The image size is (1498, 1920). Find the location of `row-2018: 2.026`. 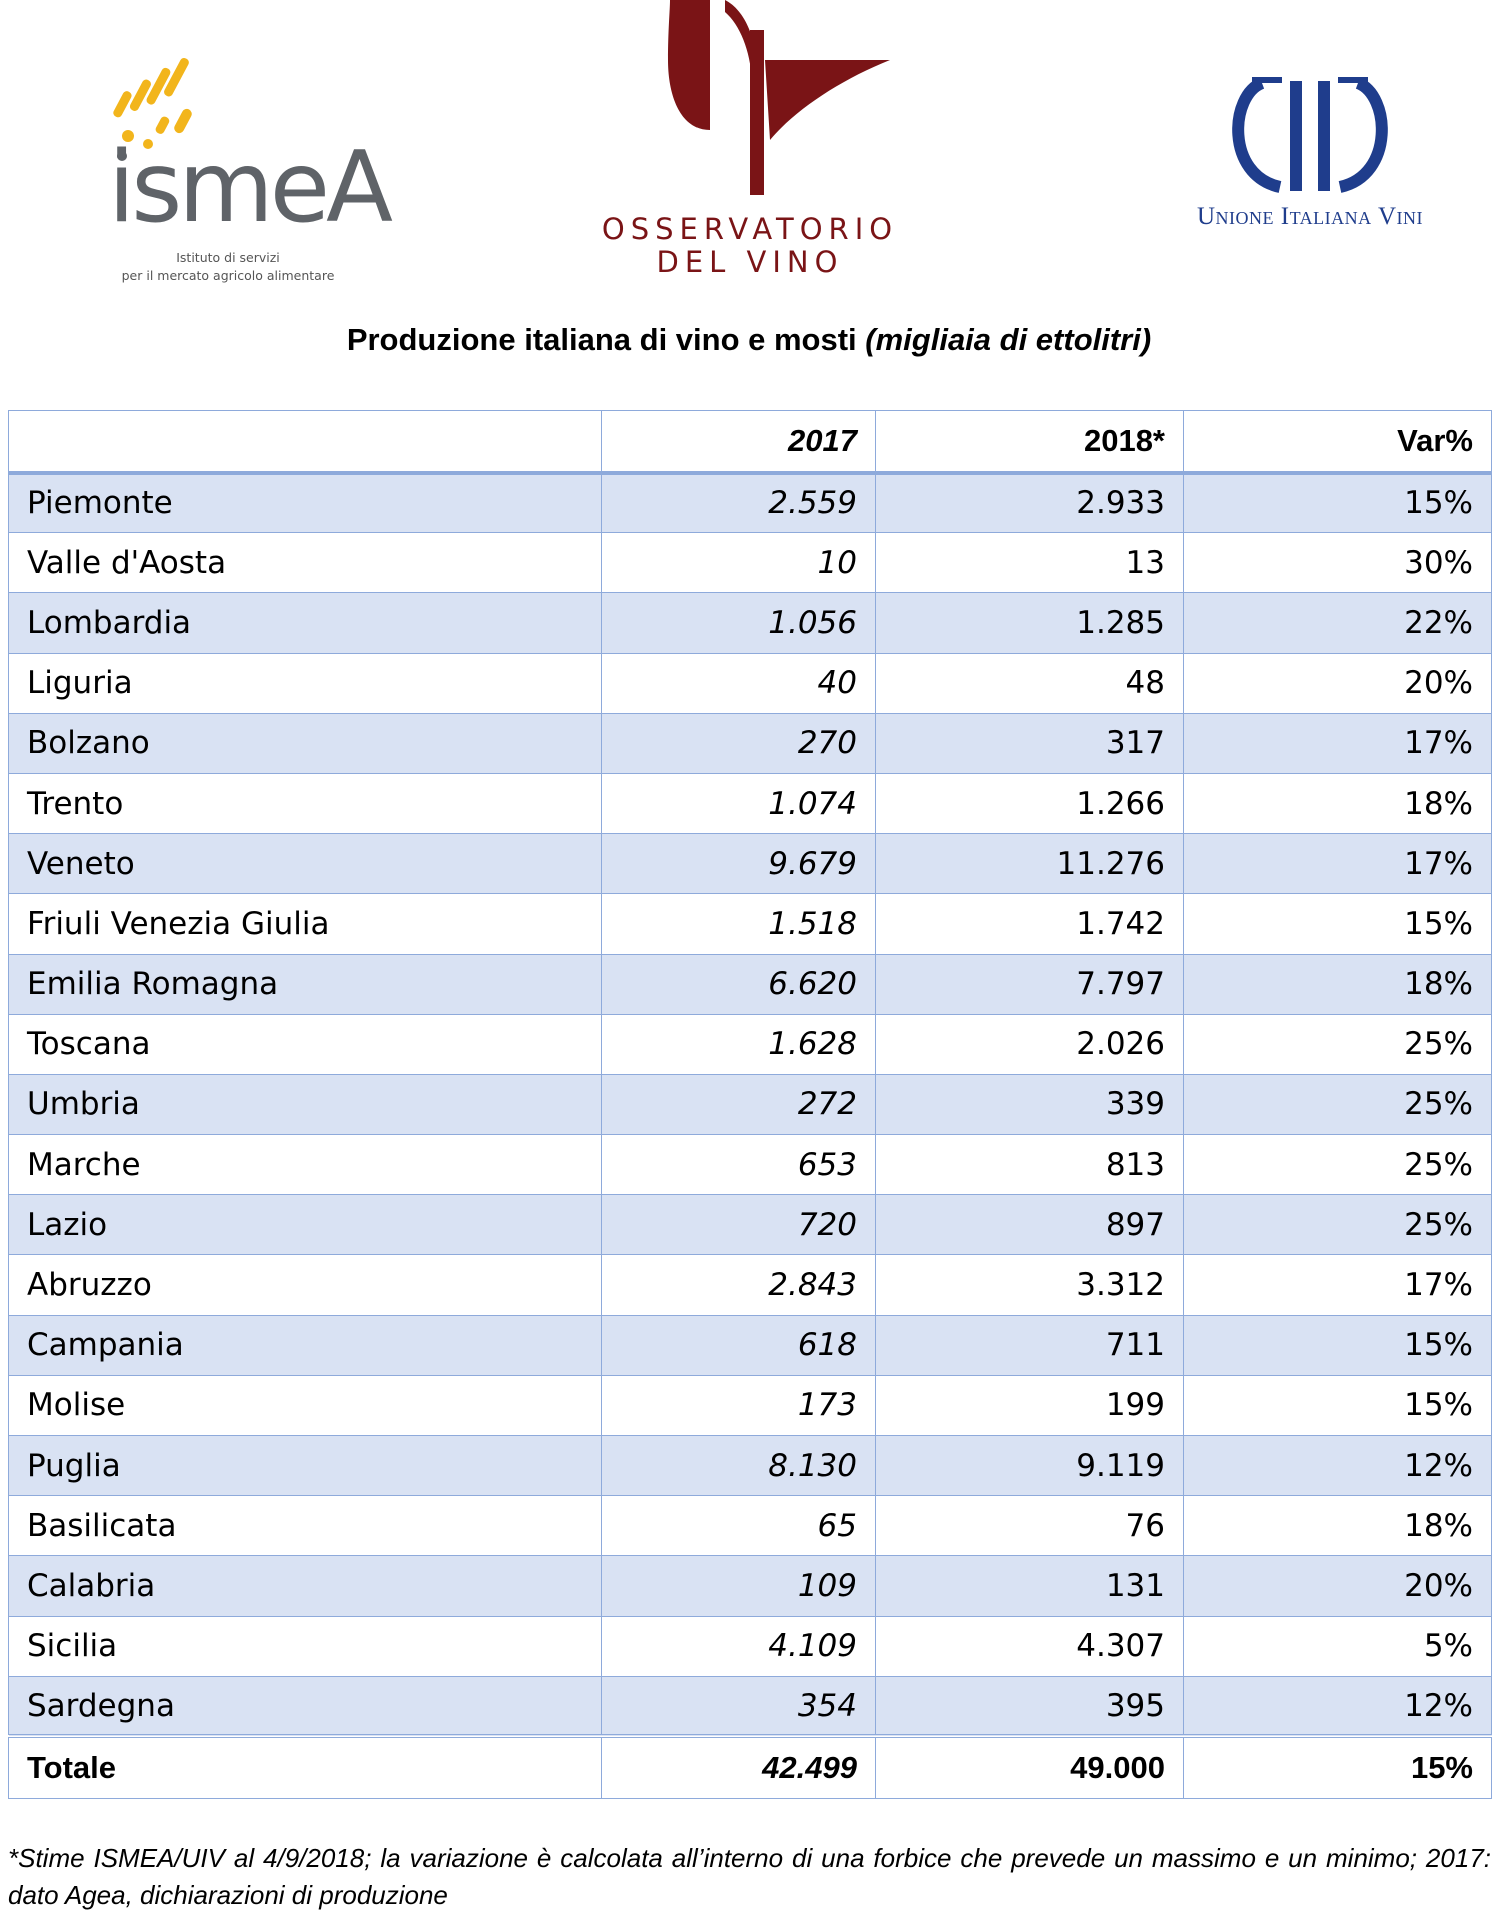

row-2018: 2.026 is located at coordinates (1029, 1044).